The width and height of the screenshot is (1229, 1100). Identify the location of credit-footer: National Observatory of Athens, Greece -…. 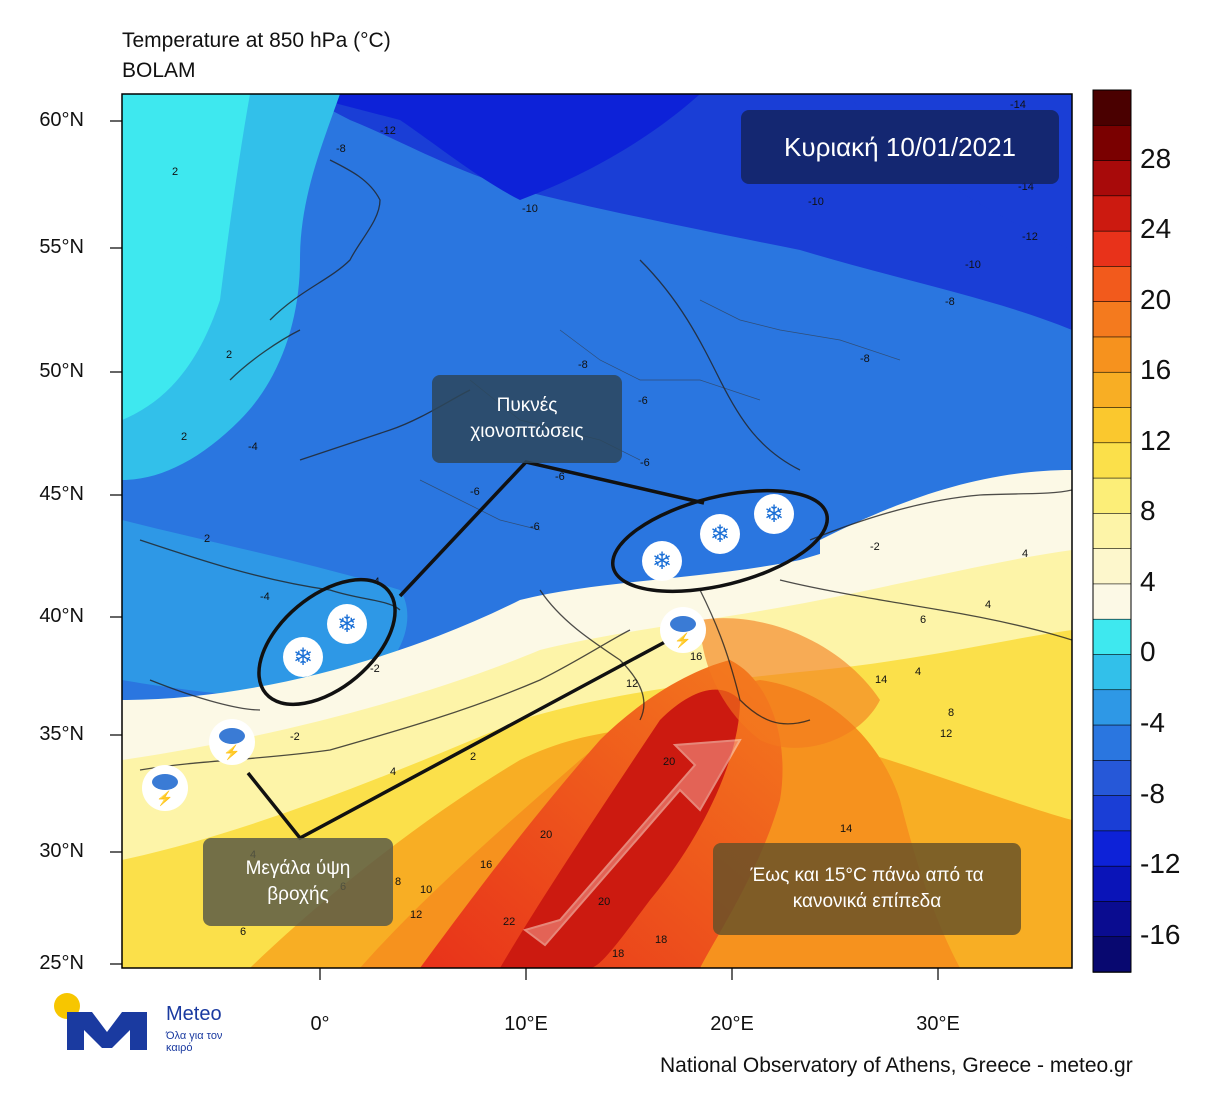
(896, 1065).